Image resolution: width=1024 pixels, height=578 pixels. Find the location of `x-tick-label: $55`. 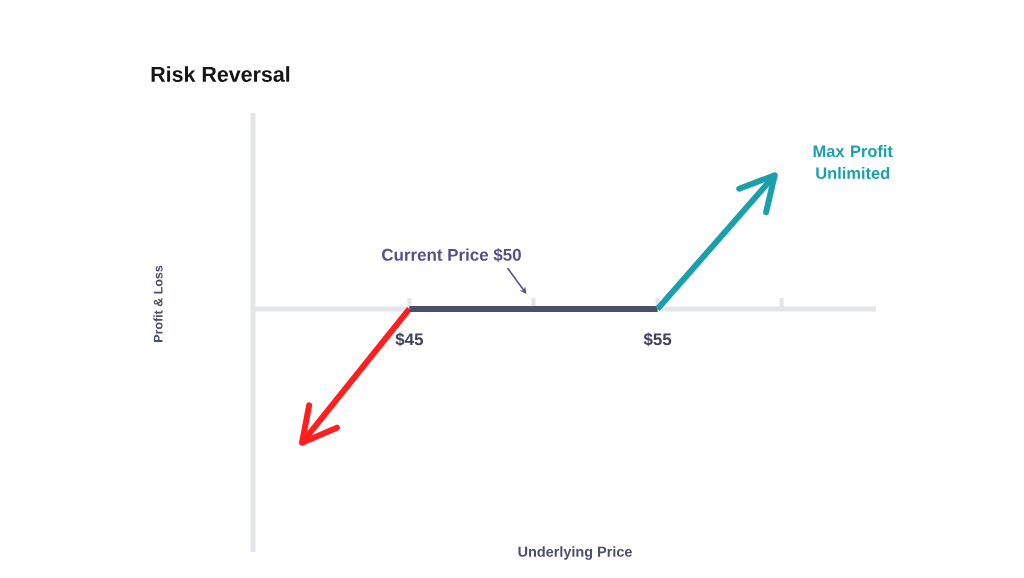

x-tick-label: $55 is located at coordinates (657, 339).